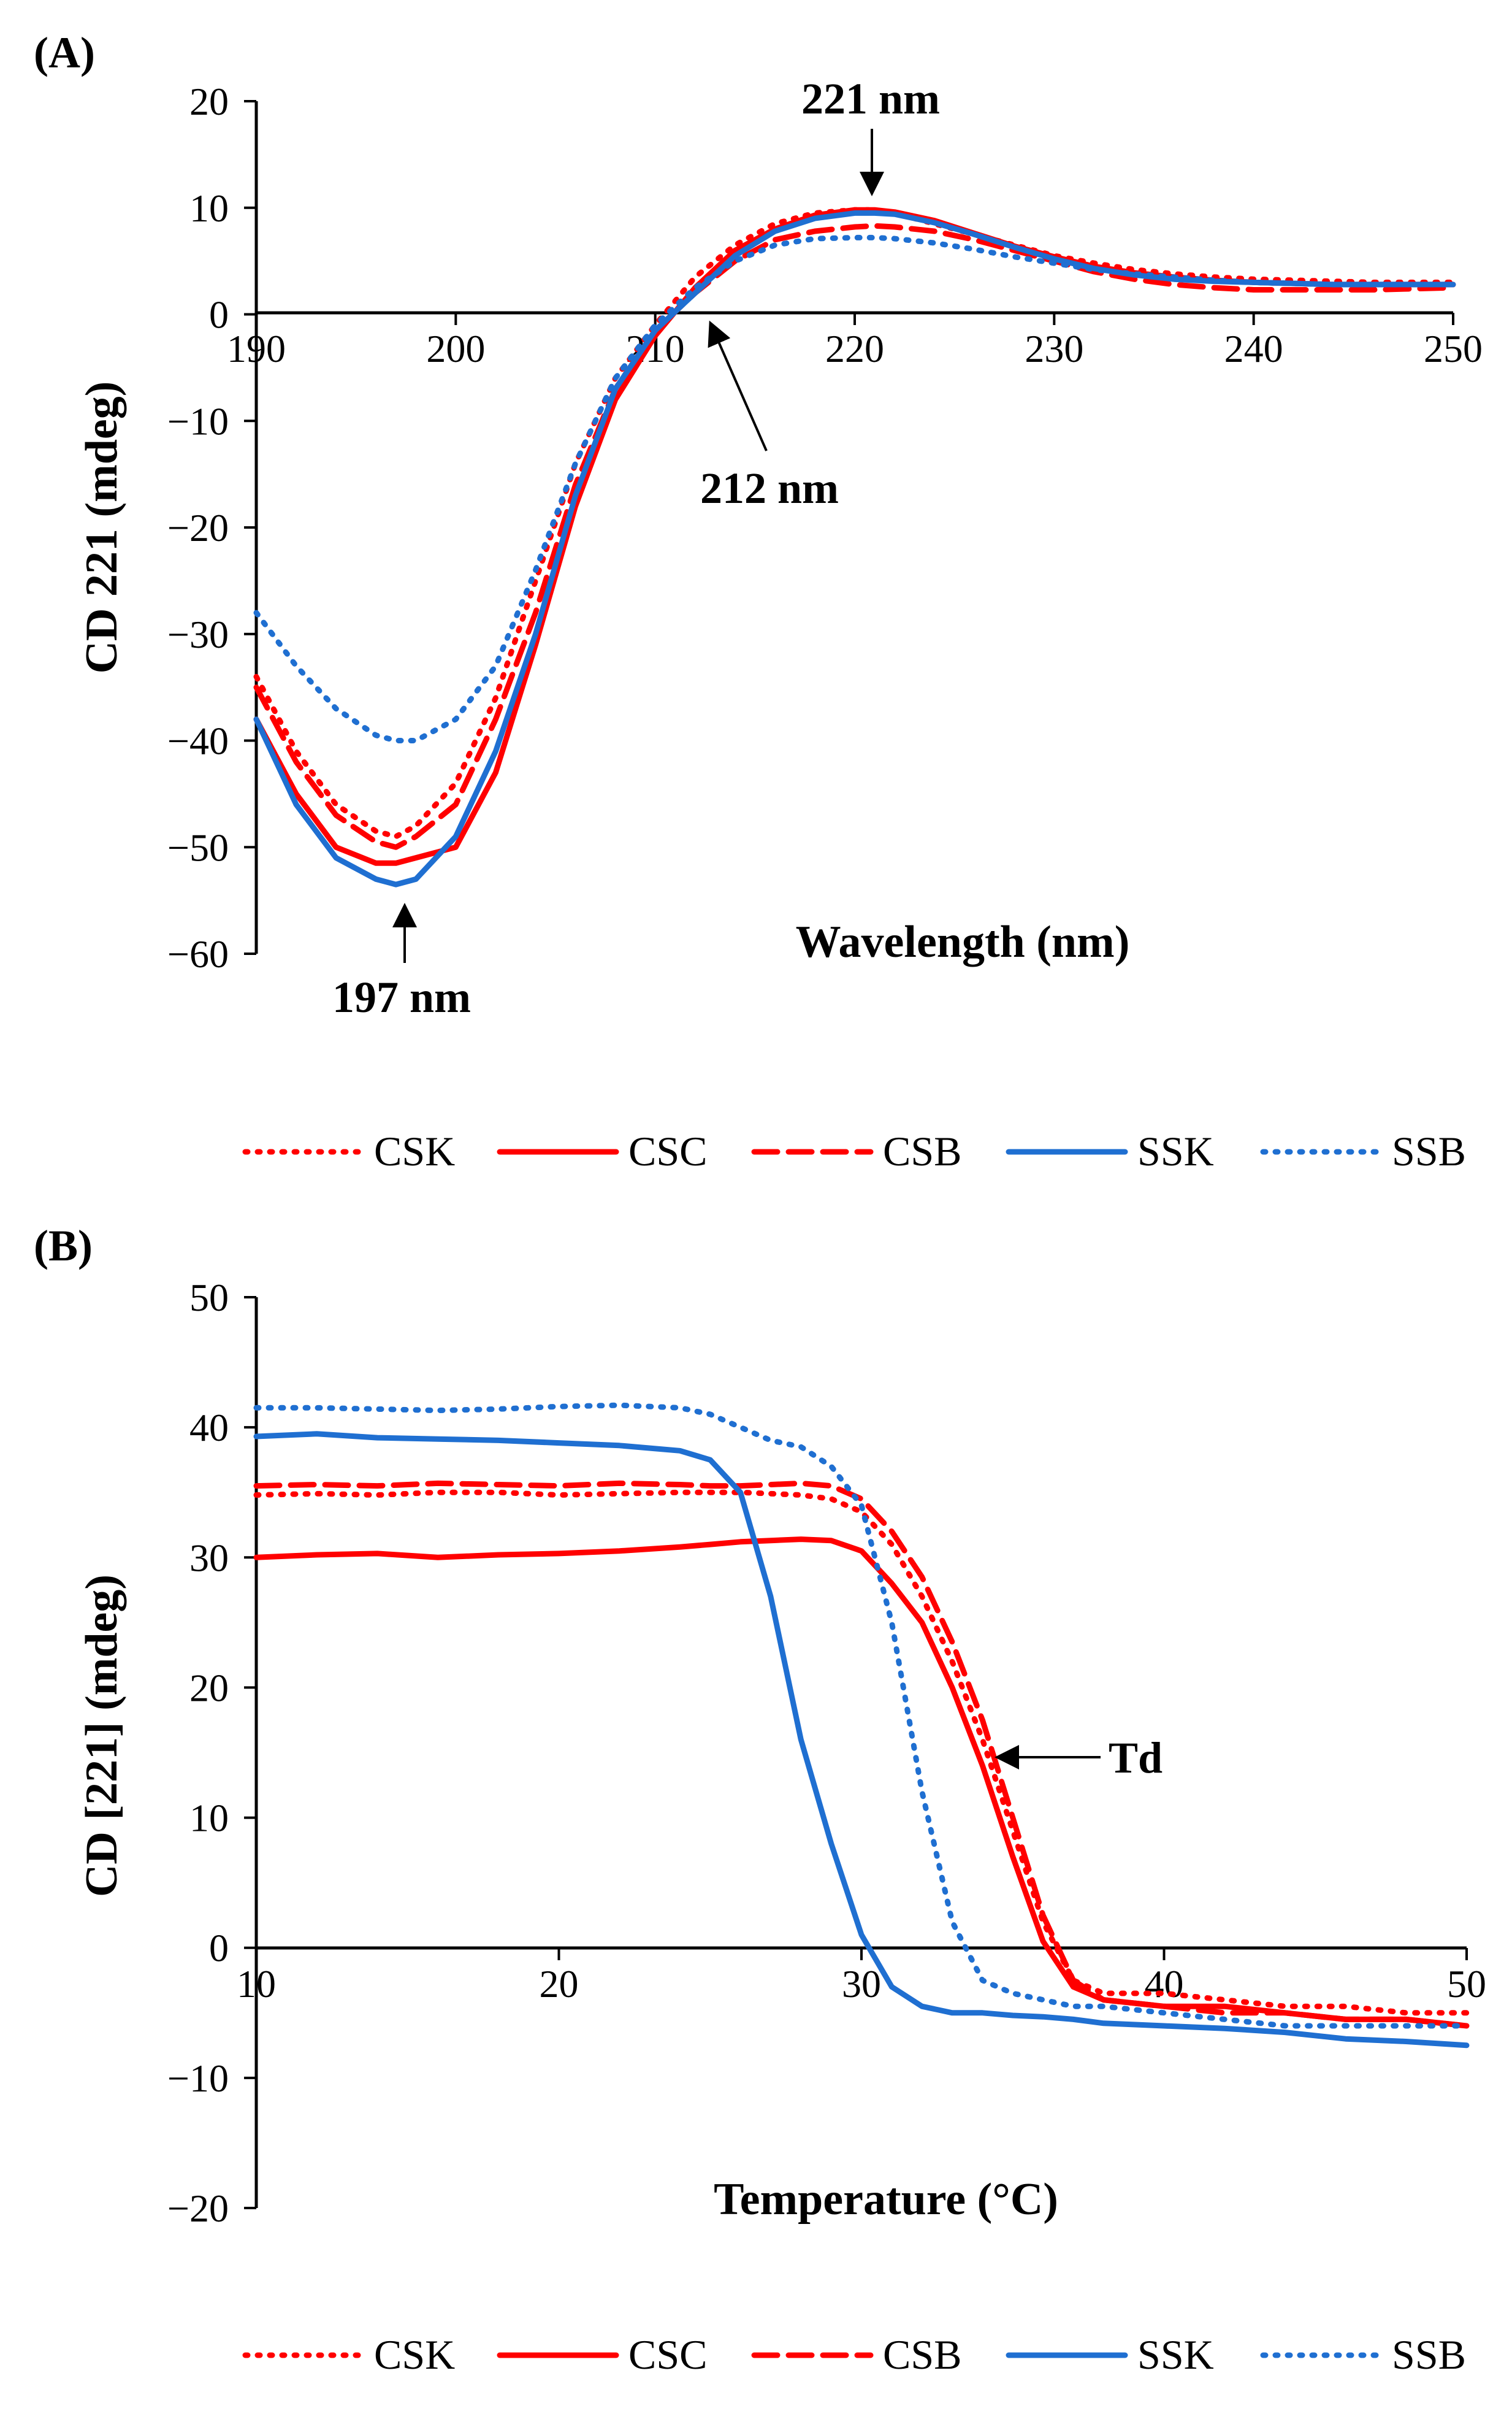  I want to click on x-tick-label: 200, so click(455, 349).